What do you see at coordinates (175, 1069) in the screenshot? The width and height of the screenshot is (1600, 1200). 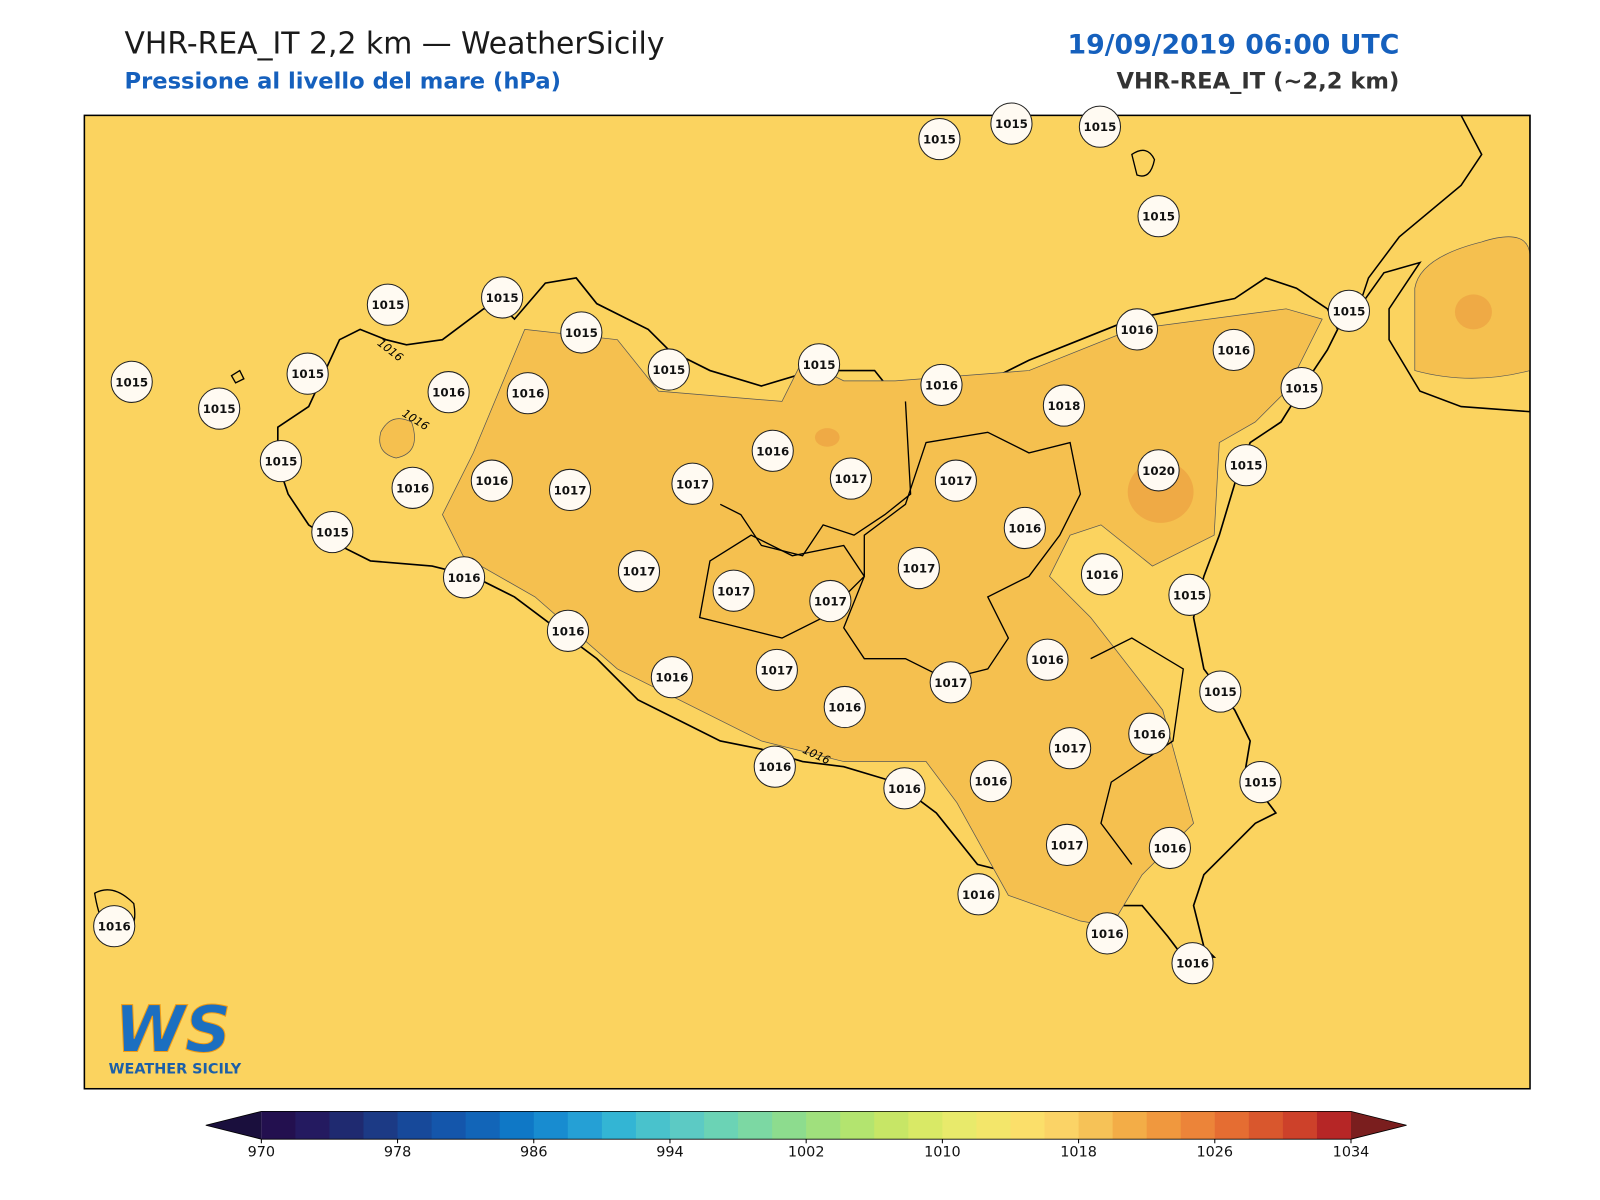 I see `logo-text: WEATHER SICILY` at bounding box center [175, 1069].